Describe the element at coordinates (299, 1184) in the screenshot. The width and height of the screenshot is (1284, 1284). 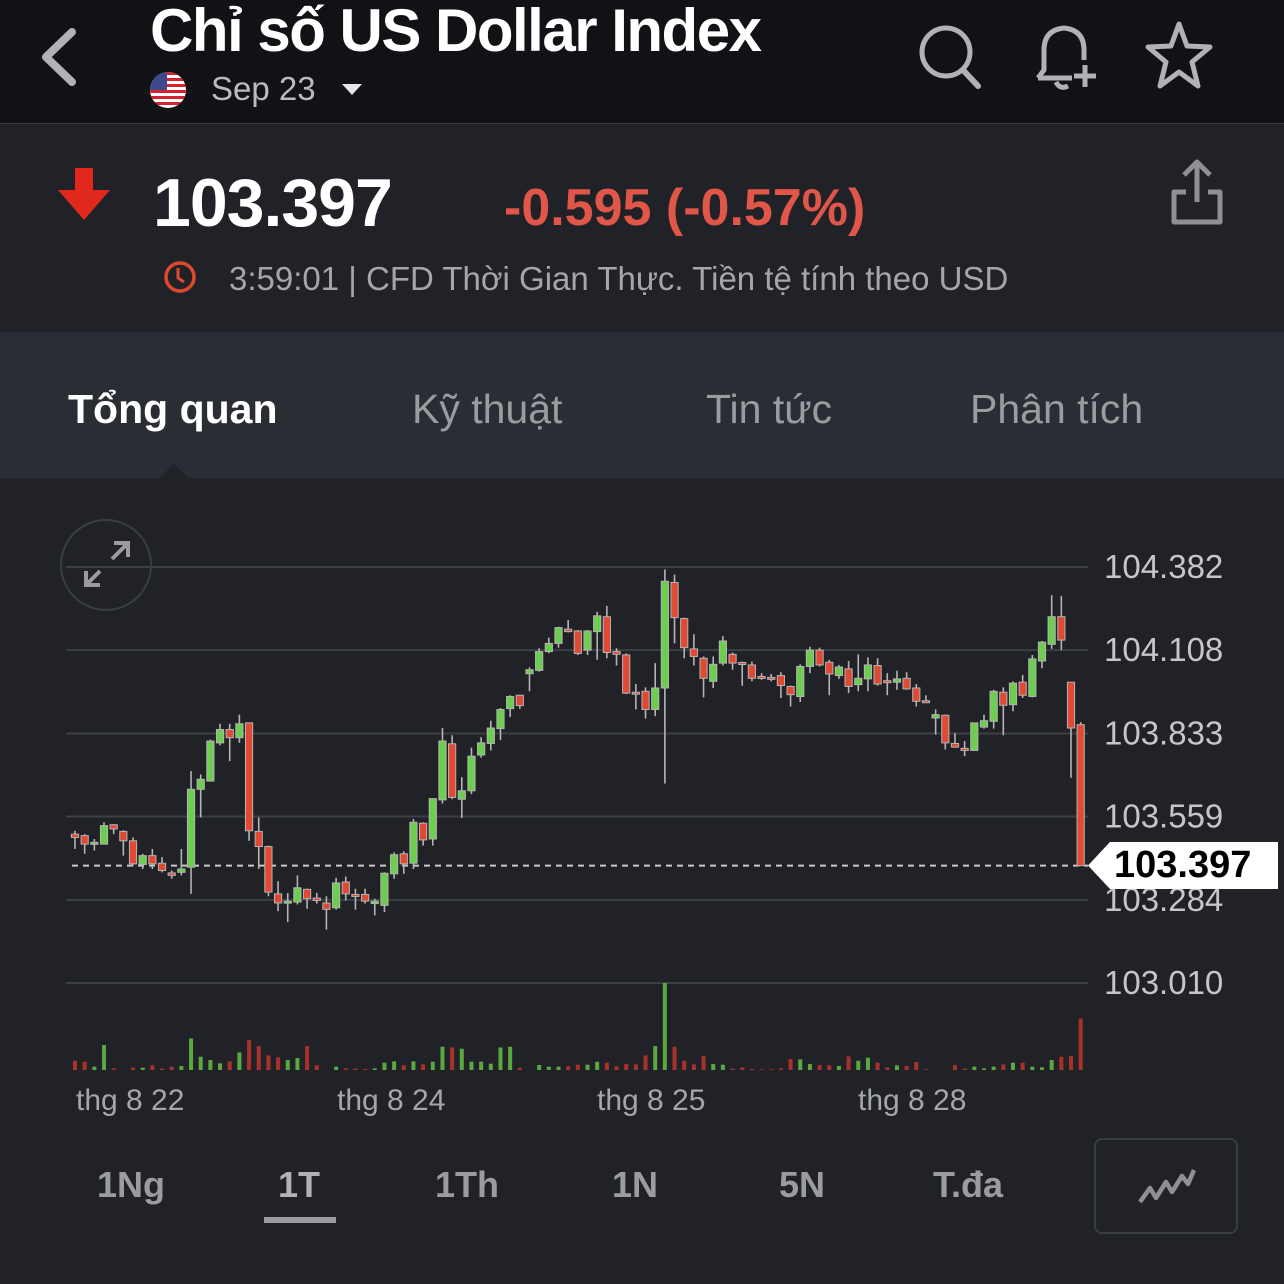
I see `period-1w: 1T` at that location.